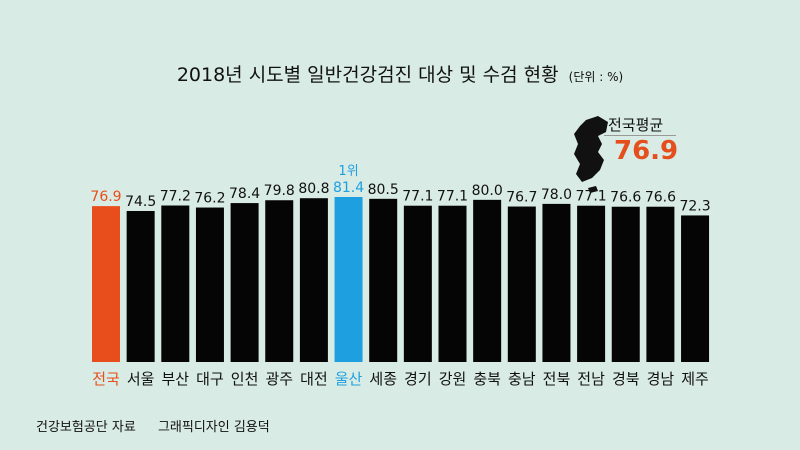  I want to click on bar-충남, so click(521, 284).